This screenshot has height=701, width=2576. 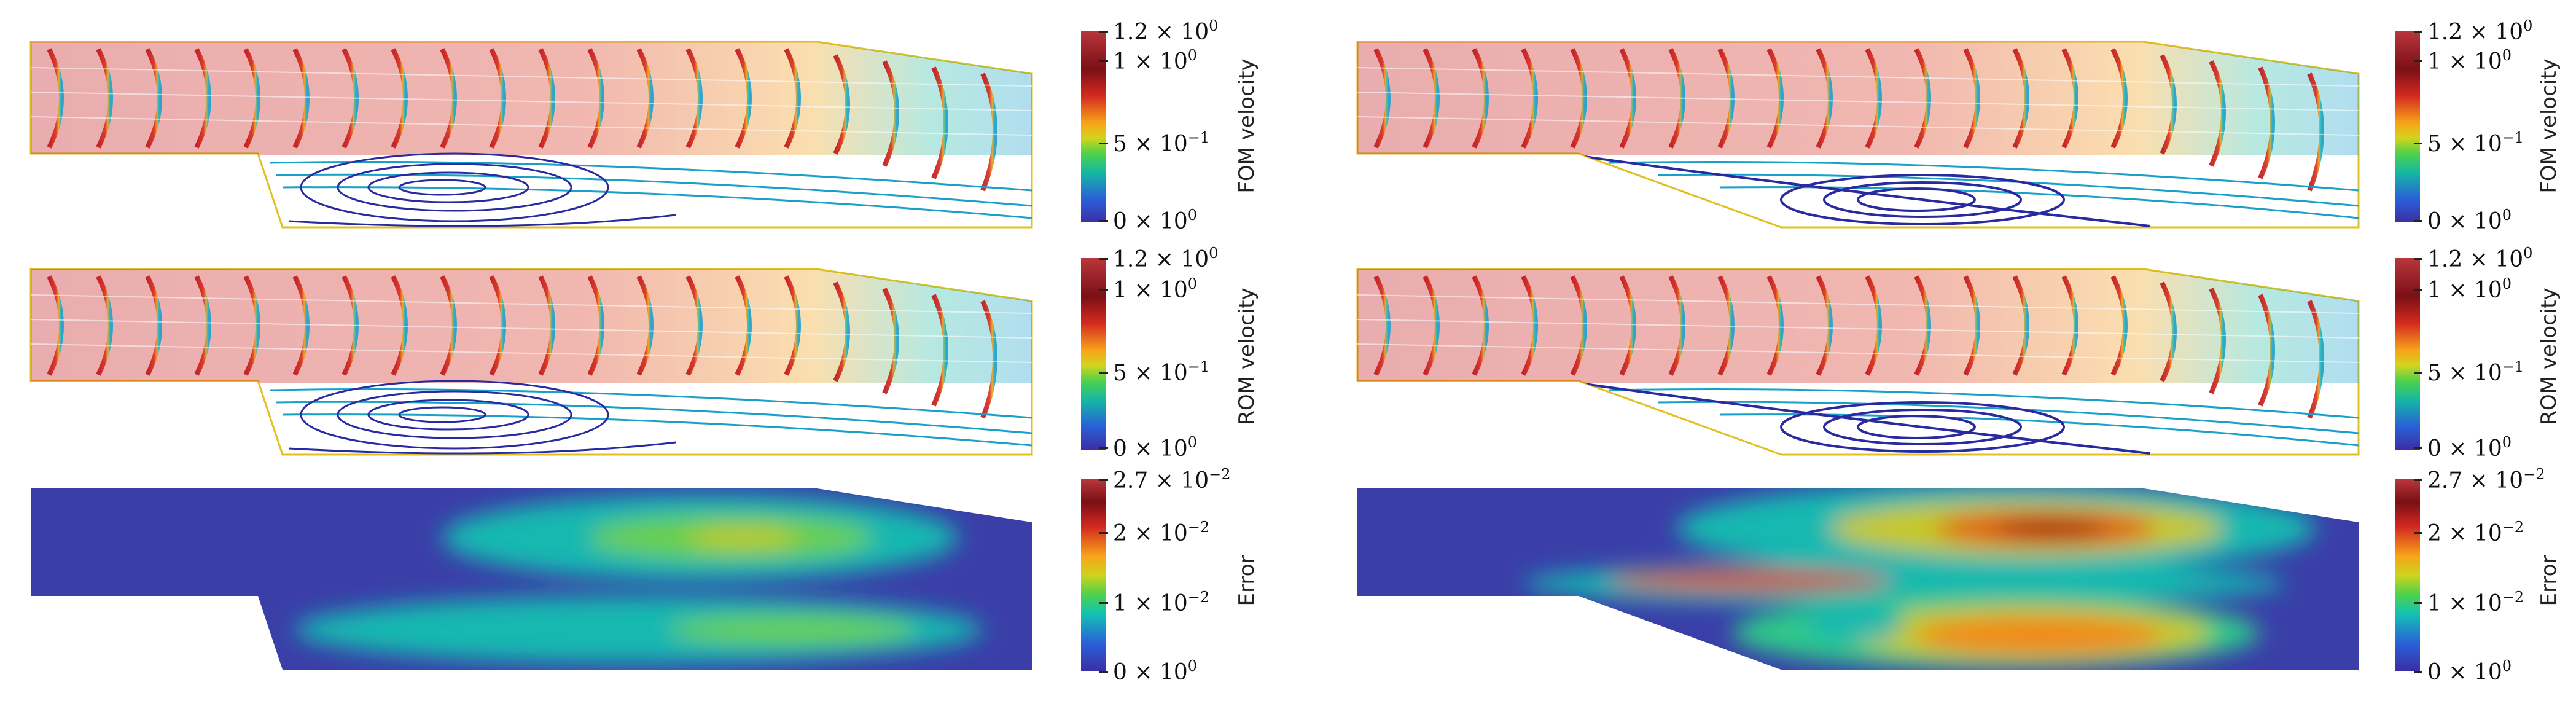 I want to click on panel-right-error, so click(x=1885, y=580).